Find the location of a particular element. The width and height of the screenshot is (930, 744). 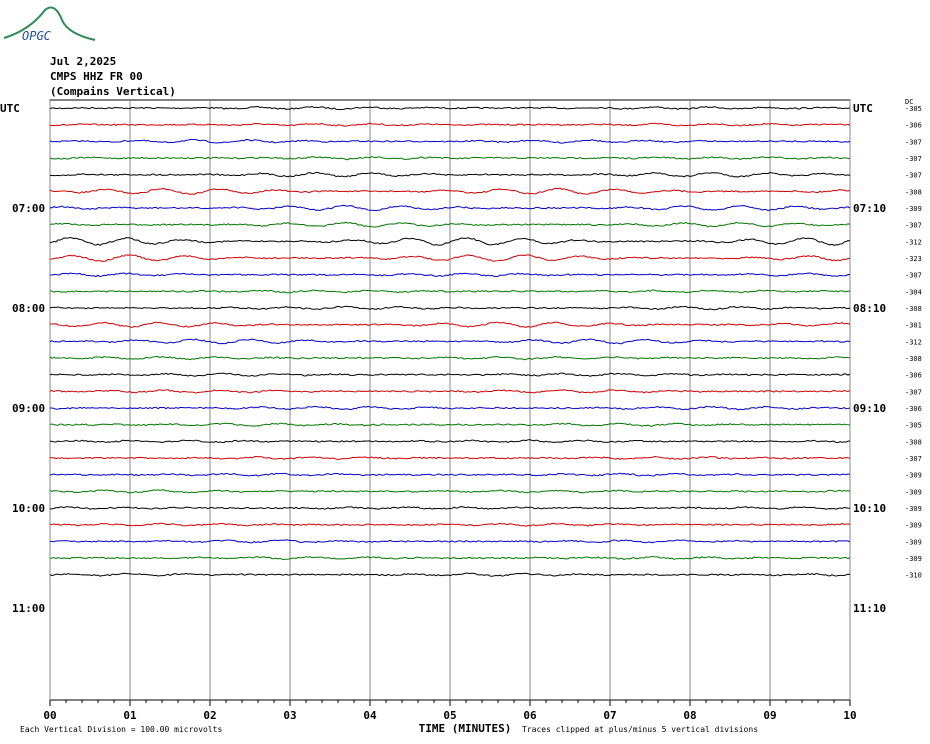

date: Jul 2,2025 is located at coordinates (83, 61).